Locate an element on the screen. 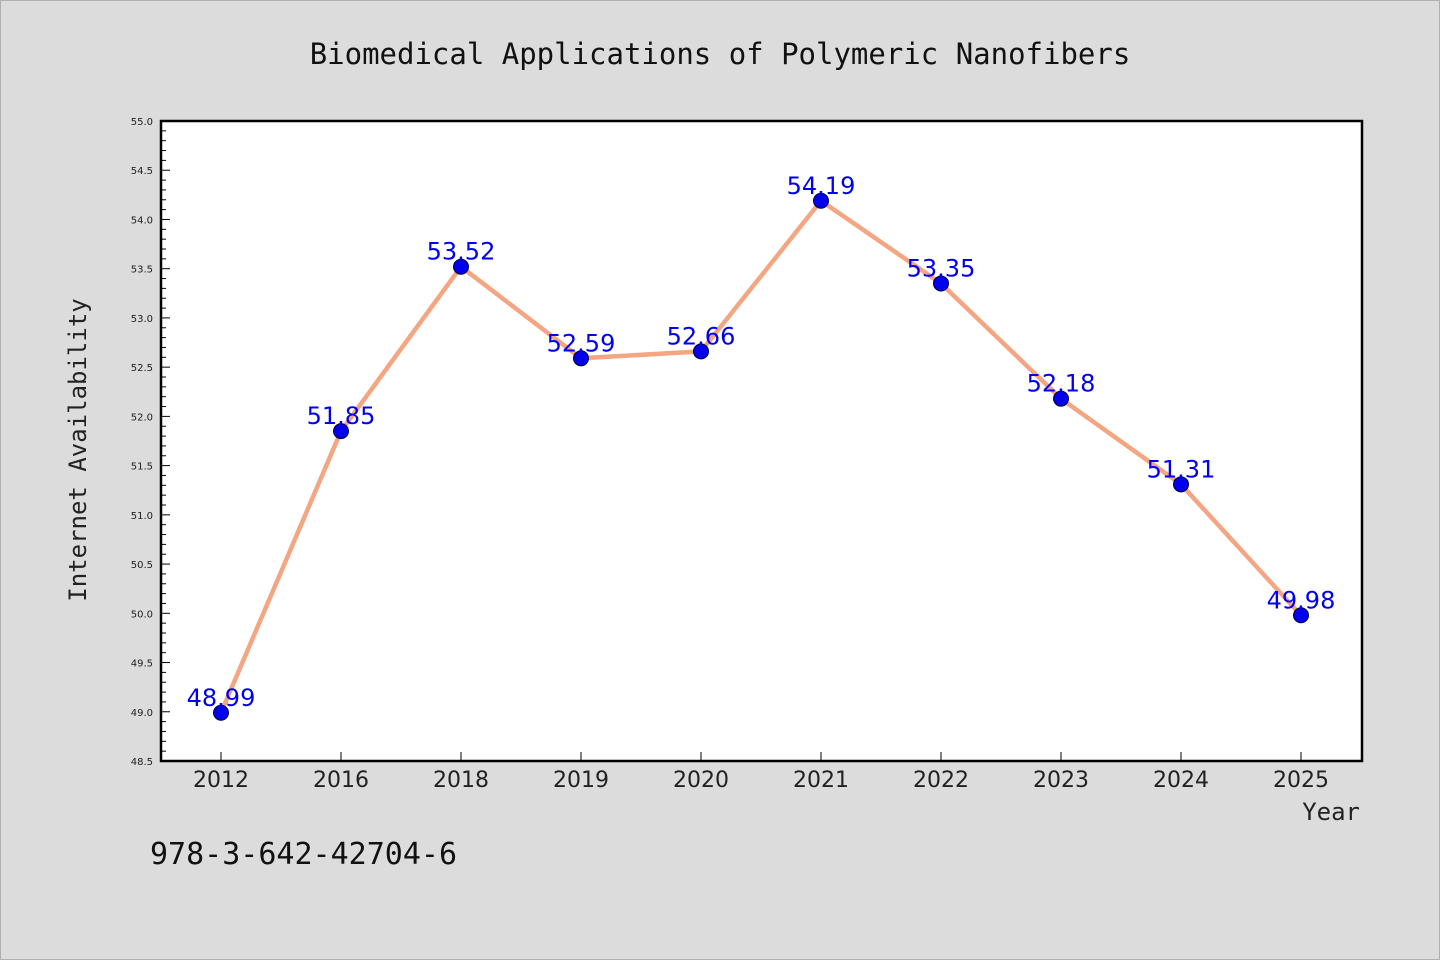 The image size is (1440, 960). y-tick-label: 48.5 is located at coordinates (142, 762).